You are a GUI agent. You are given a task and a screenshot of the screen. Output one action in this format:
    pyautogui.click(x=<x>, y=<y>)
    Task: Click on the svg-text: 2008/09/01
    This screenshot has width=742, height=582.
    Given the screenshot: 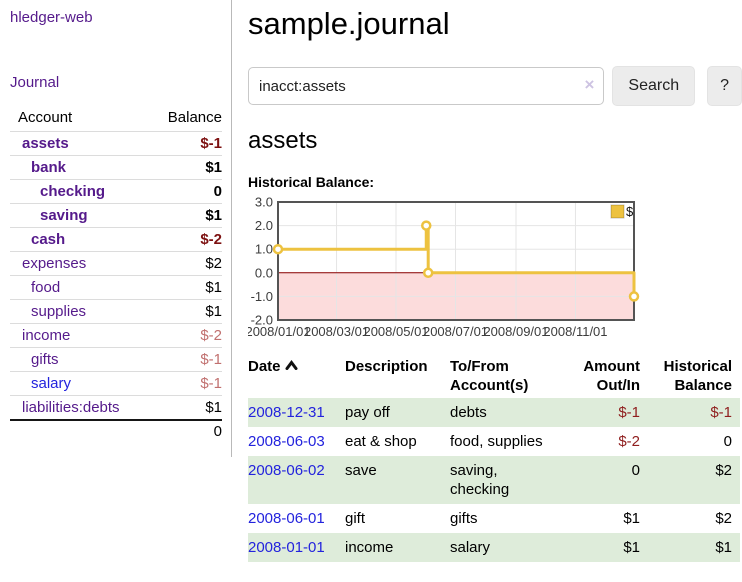 What is the action you would take?
    pyautogui.click(x=515, y=331)
    